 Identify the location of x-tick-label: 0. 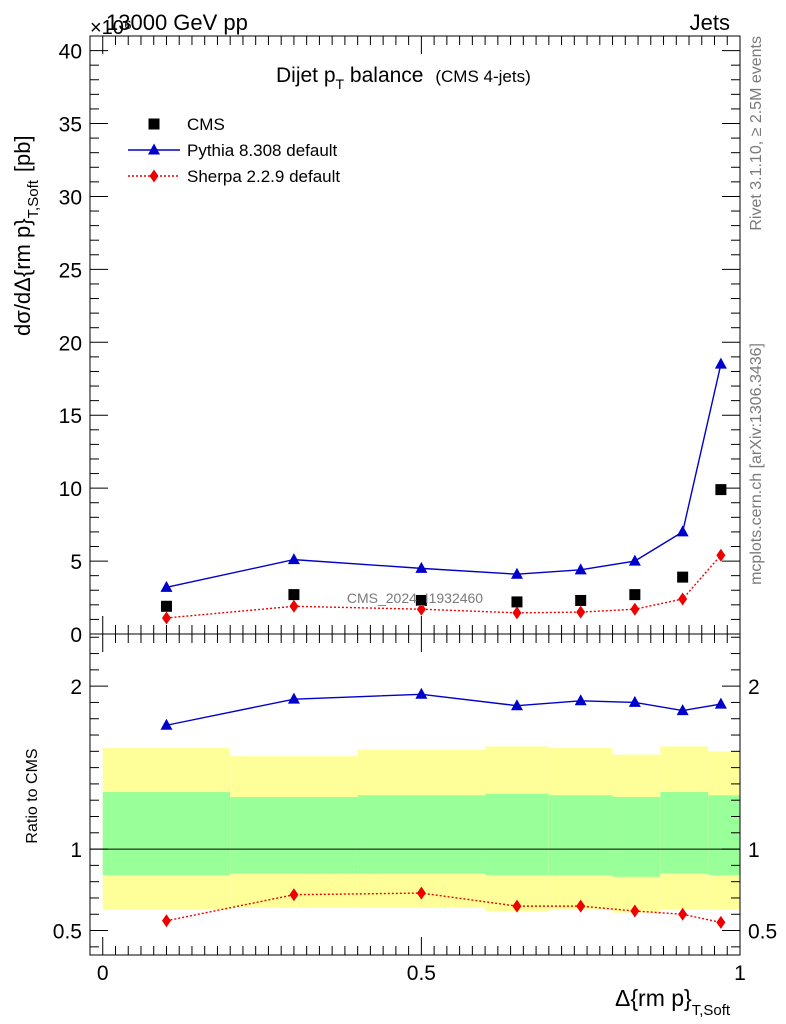
(103, 973).